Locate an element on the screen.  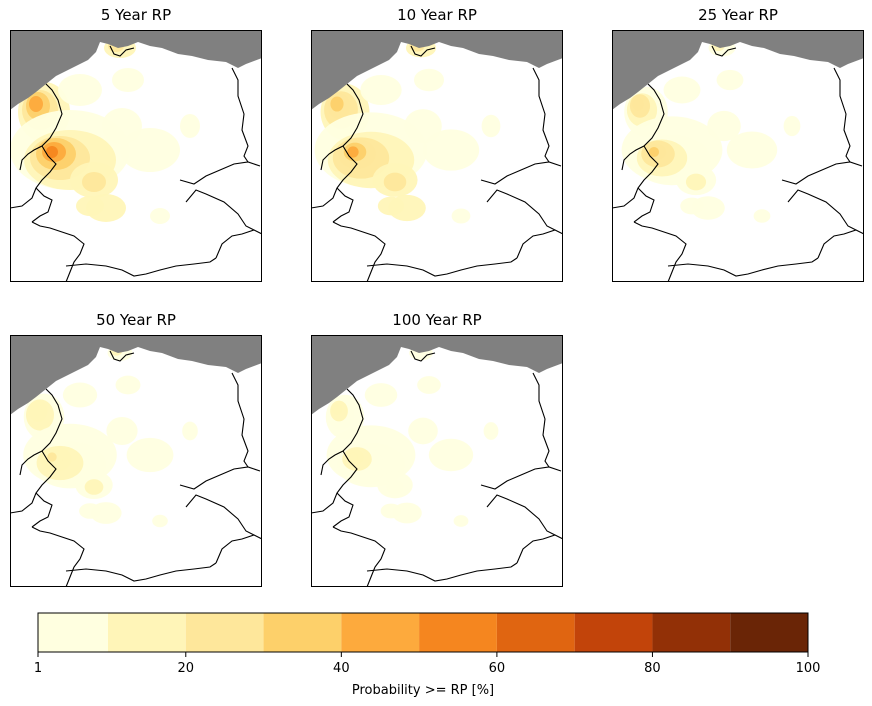
colorbar-tick-label: 1 is located at coordinates (38, 668).